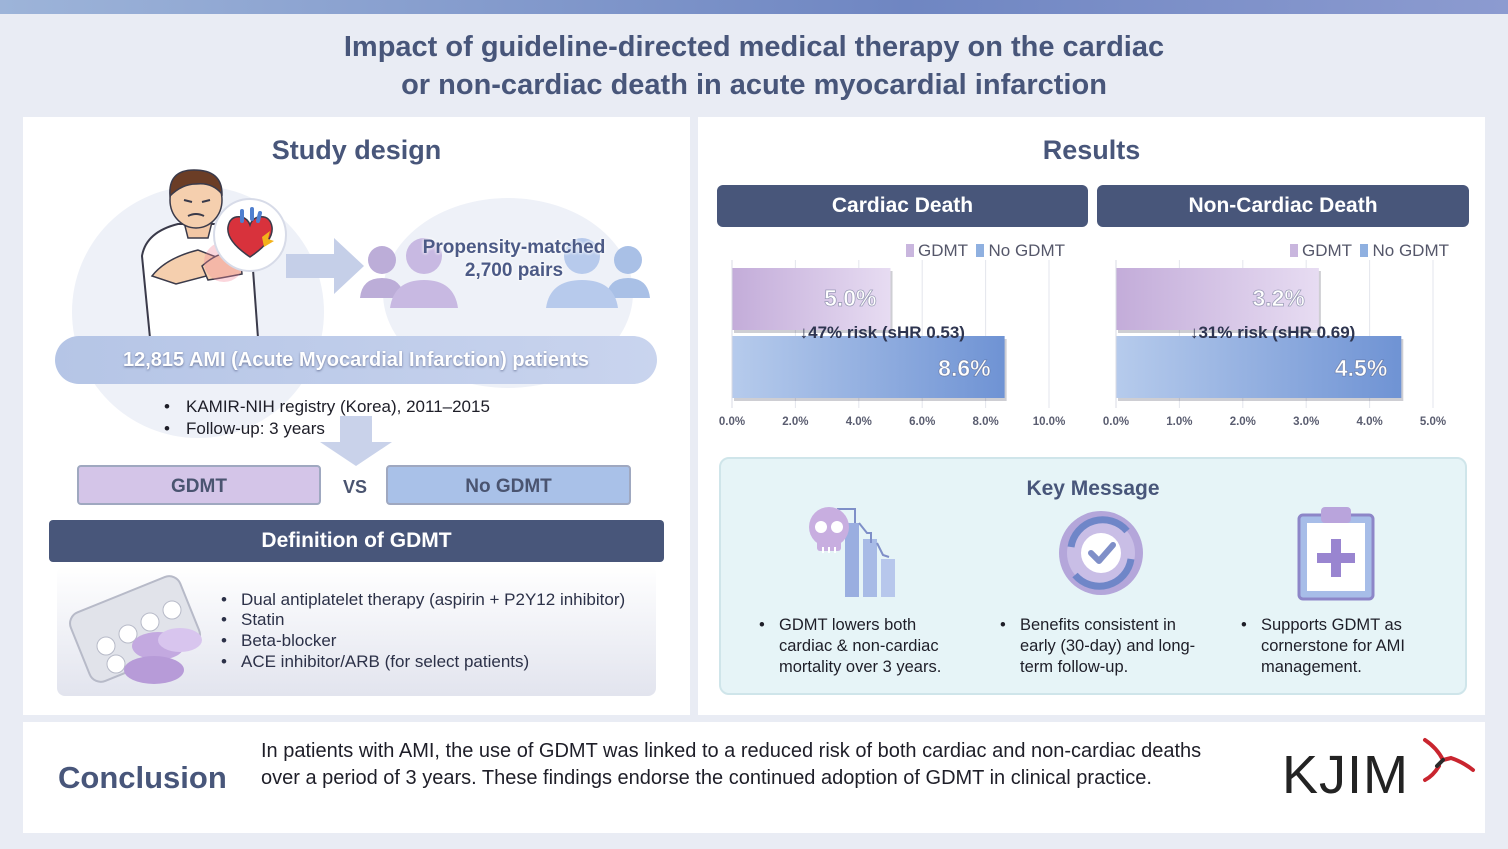  Describe the element at coordinates (1026, 250) in the screenshot. I see `legend-label-nogdmt: No GDMT` at that location.